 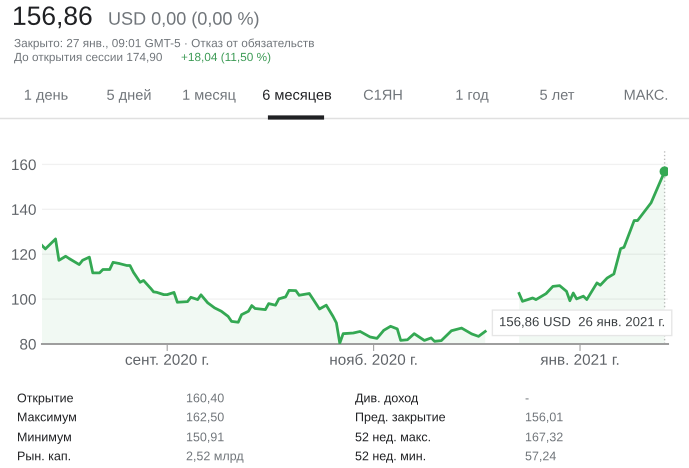 I want to click on text: 156,01, so click(x=544, y=417).